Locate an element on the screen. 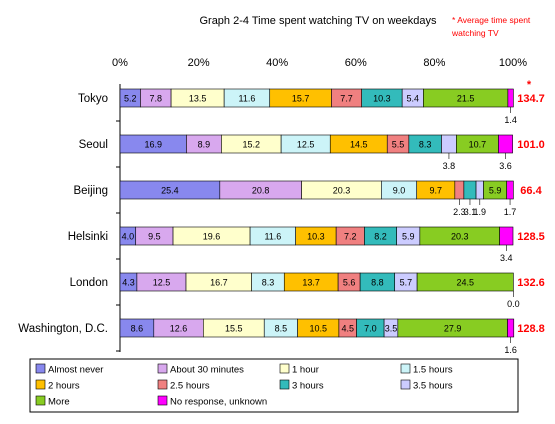 The width and height of the screenshot is (555, 424). segment-value-label: 27.9 is located at coordinates (453, 329).